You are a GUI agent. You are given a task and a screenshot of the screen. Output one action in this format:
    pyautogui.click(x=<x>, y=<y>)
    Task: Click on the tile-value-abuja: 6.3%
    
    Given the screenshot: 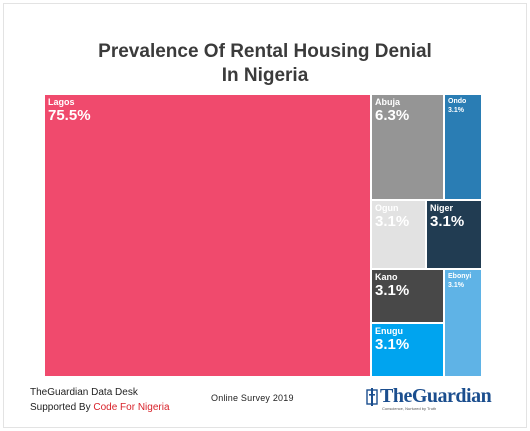 What is the action you would take?
    pyautogui.click(x=392, y=115)
    